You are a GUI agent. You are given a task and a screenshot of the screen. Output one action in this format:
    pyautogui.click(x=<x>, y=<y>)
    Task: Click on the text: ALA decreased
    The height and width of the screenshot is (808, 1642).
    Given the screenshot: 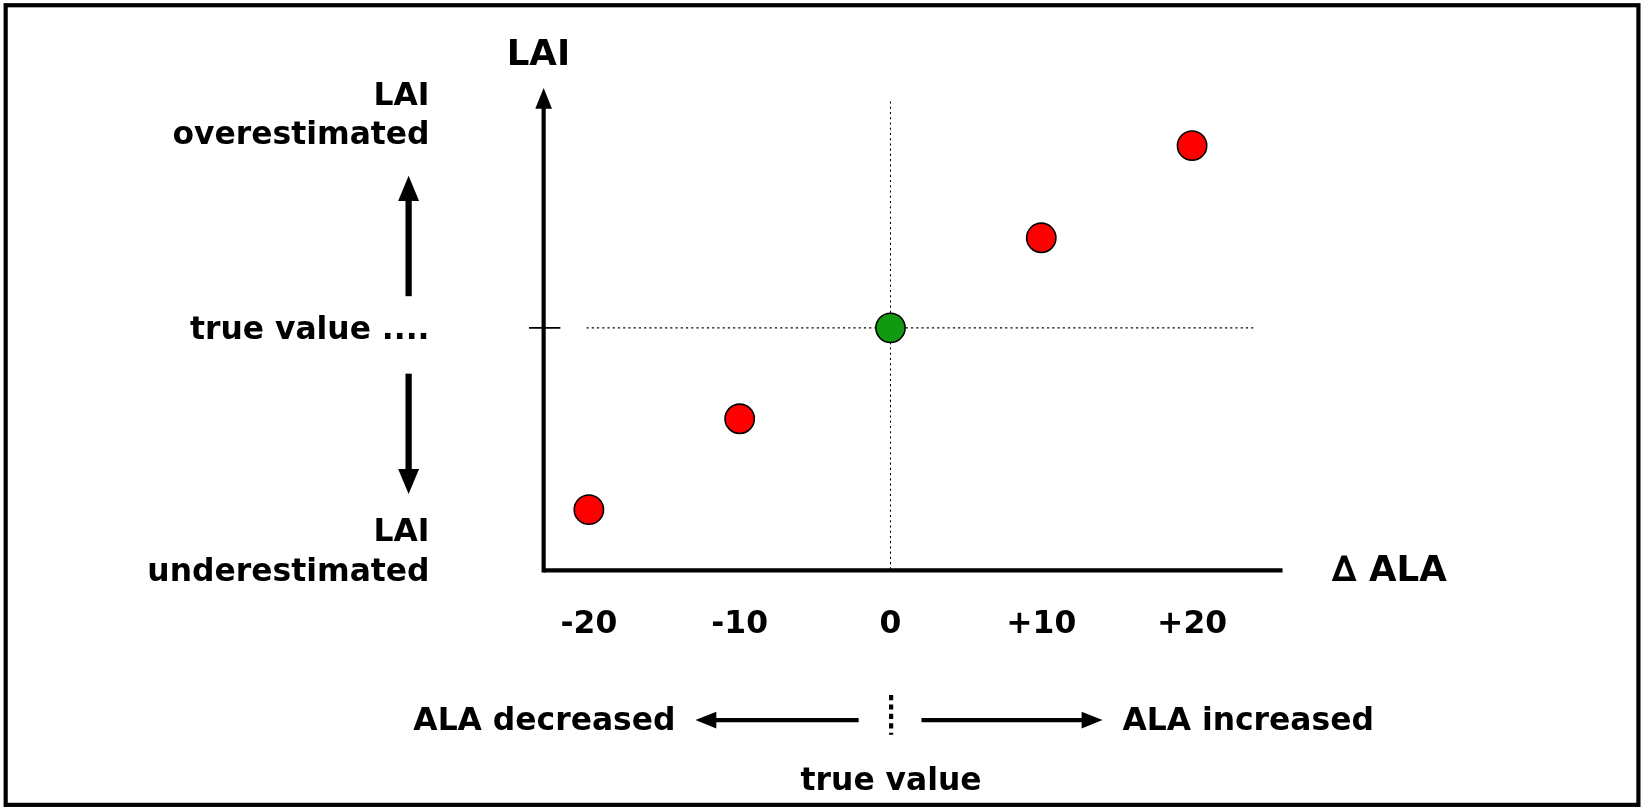 What is the action you would take?
    pyautogui.click(x=544, y=718)
    